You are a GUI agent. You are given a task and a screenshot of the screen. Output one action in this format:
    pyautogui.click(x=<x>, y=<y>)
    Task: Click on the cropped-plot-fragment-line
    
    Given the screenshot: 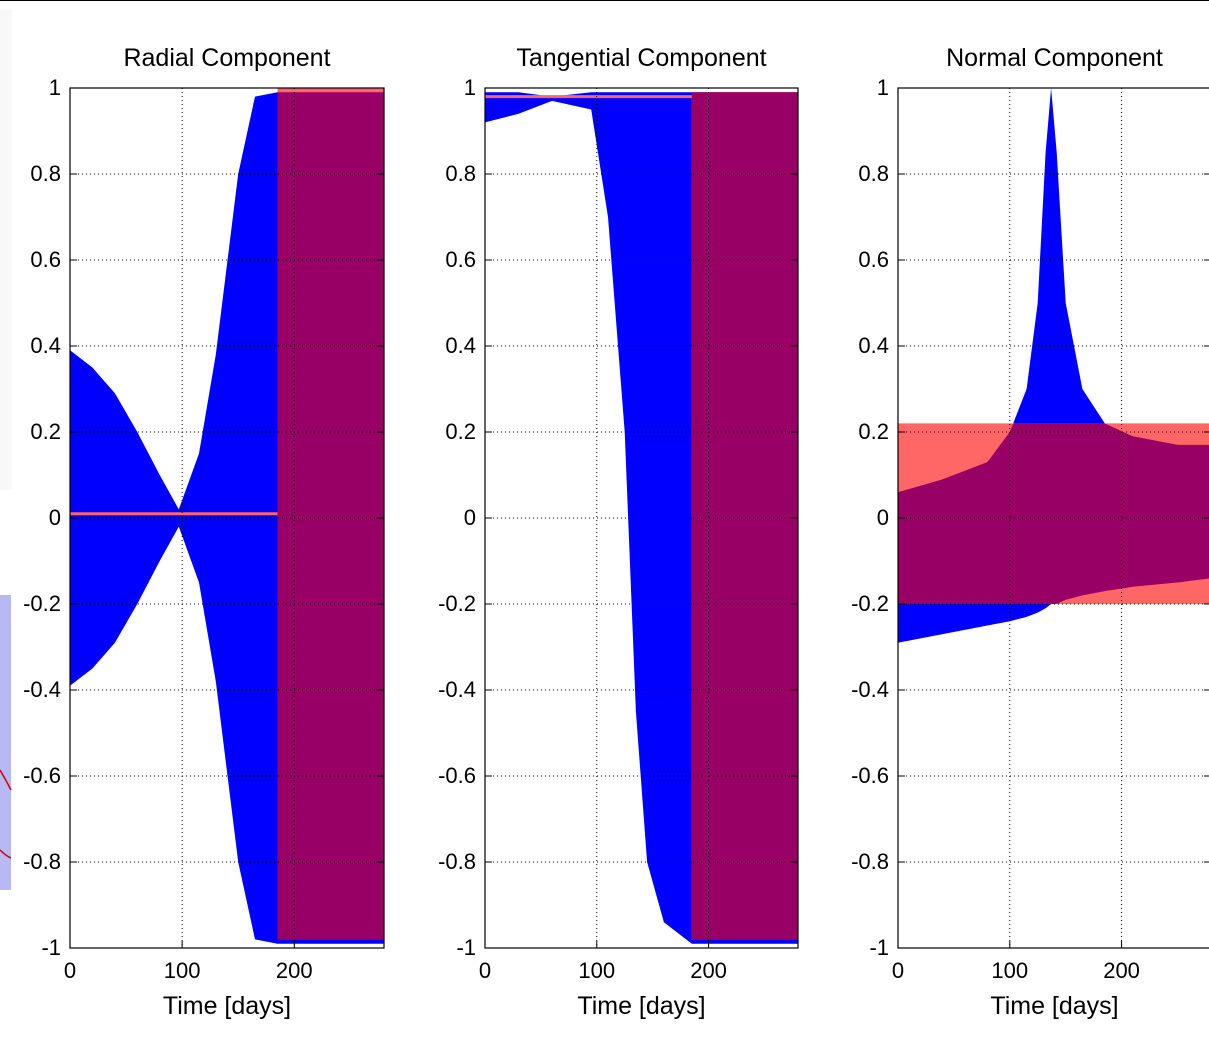 What is the action you would take?
    pyautogui.click(x=6, y=780)
    